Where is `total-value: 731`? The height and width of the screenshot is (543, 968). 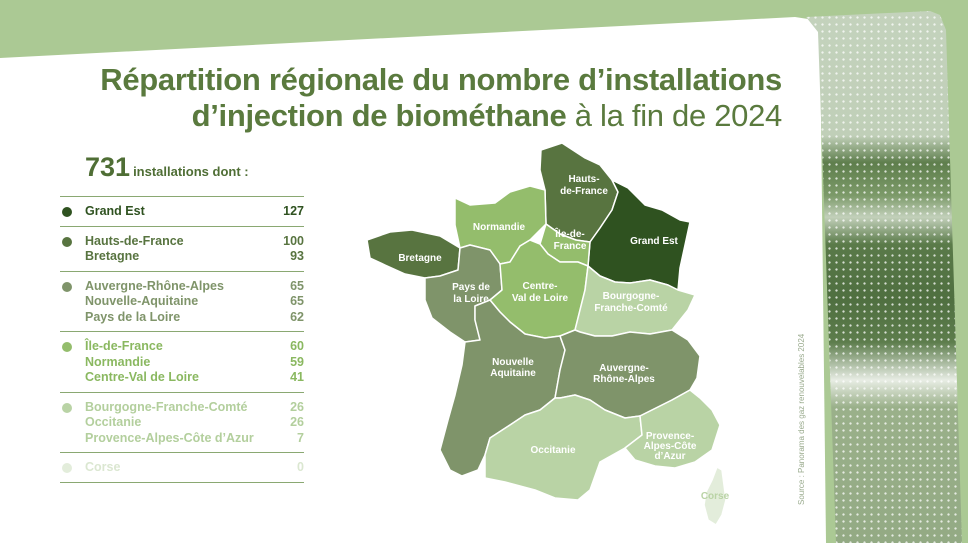 total-value: 731 is located at coordinates (108, 167).